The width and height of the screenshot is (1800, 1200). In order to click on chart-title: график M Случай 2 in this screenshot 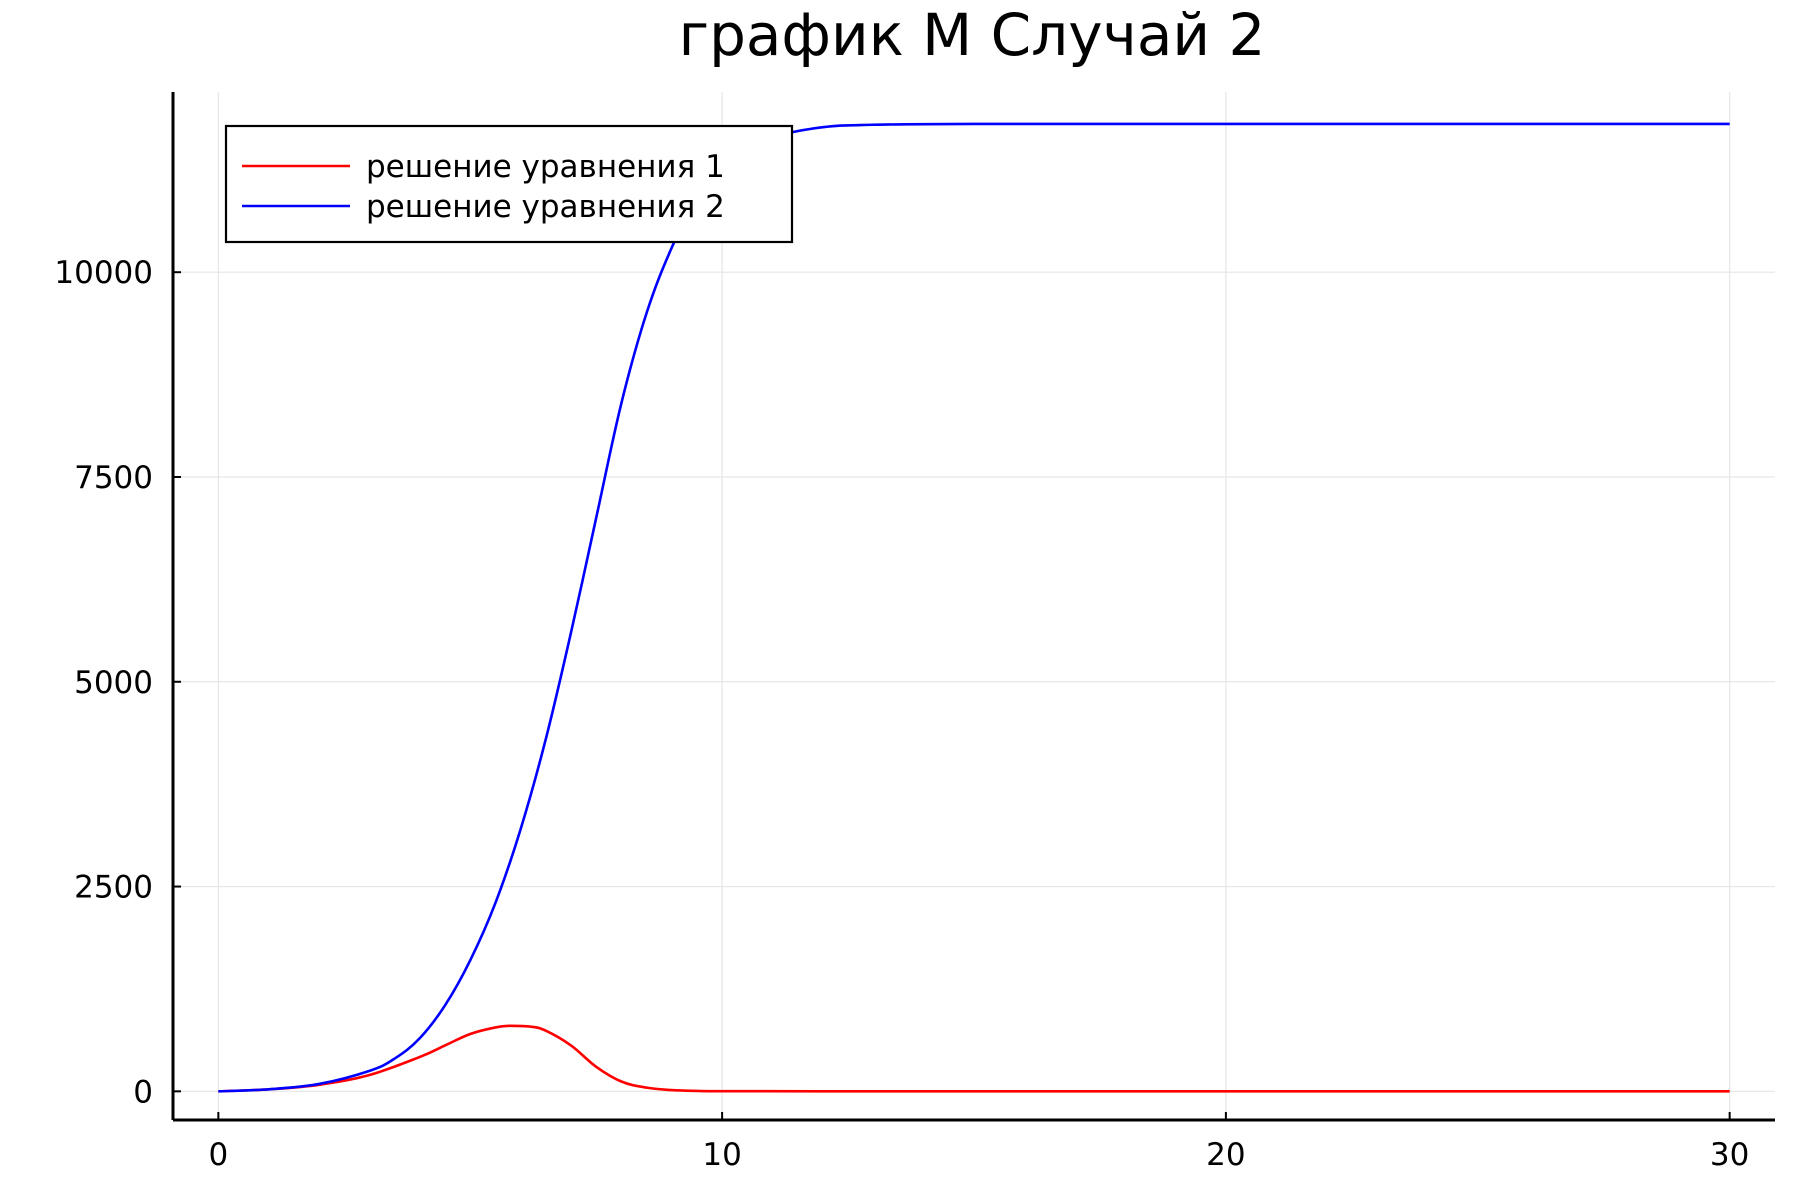, I will do `click(972, 35)`.